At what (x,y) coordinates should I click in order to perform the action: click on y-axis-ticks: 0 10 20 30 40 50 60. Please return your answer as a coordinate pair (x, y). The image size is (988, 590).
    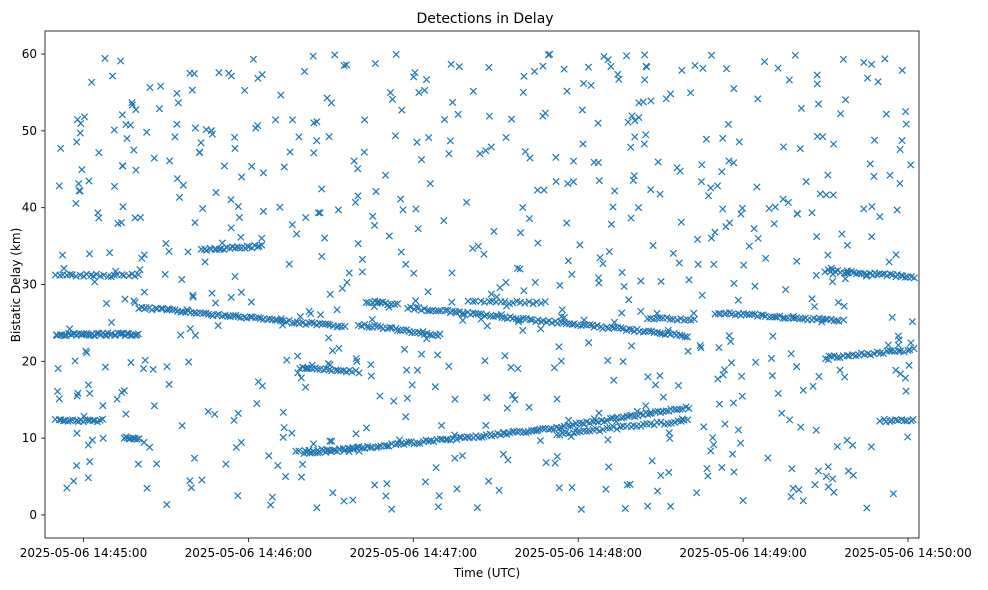
    Looking at the image, I should click on (33, 284).